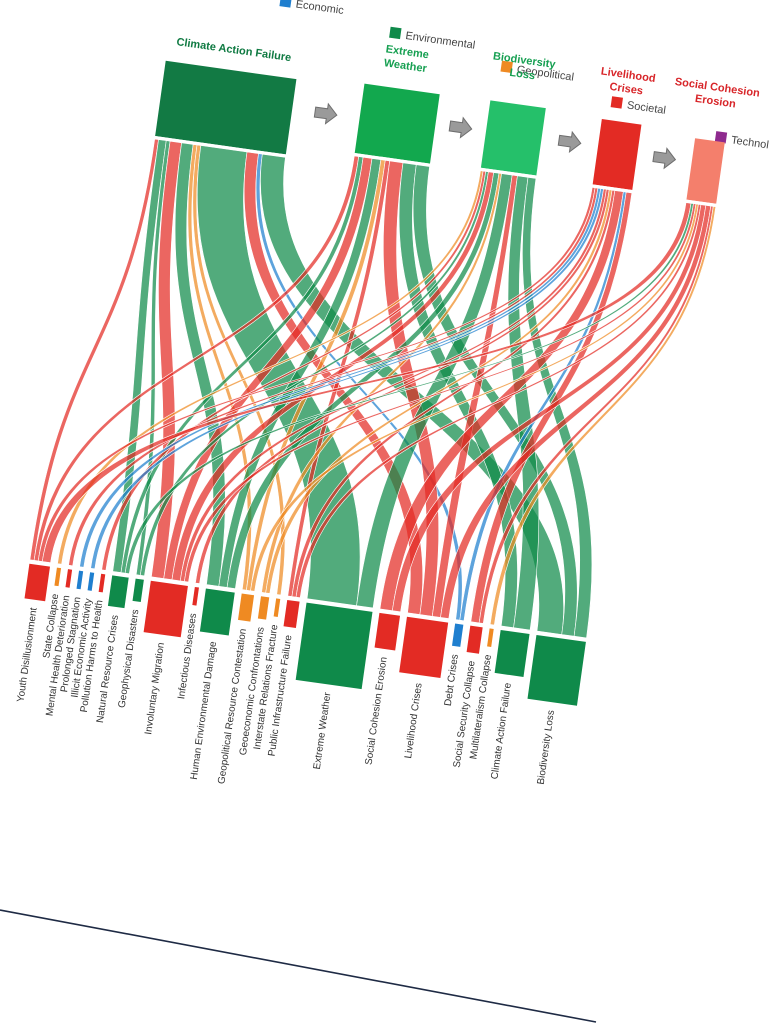  I want to click on source-node-climate-action-failure, so click(226, 107).